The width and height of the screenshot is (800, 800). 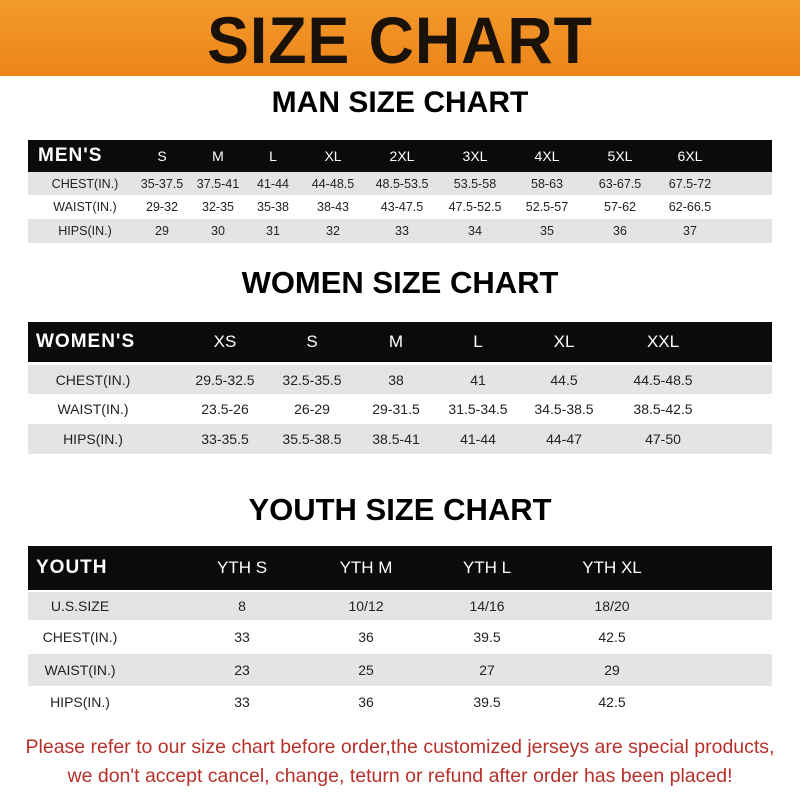 I want to click on page-title: SIZE CHART, so click(x=400, y=40).